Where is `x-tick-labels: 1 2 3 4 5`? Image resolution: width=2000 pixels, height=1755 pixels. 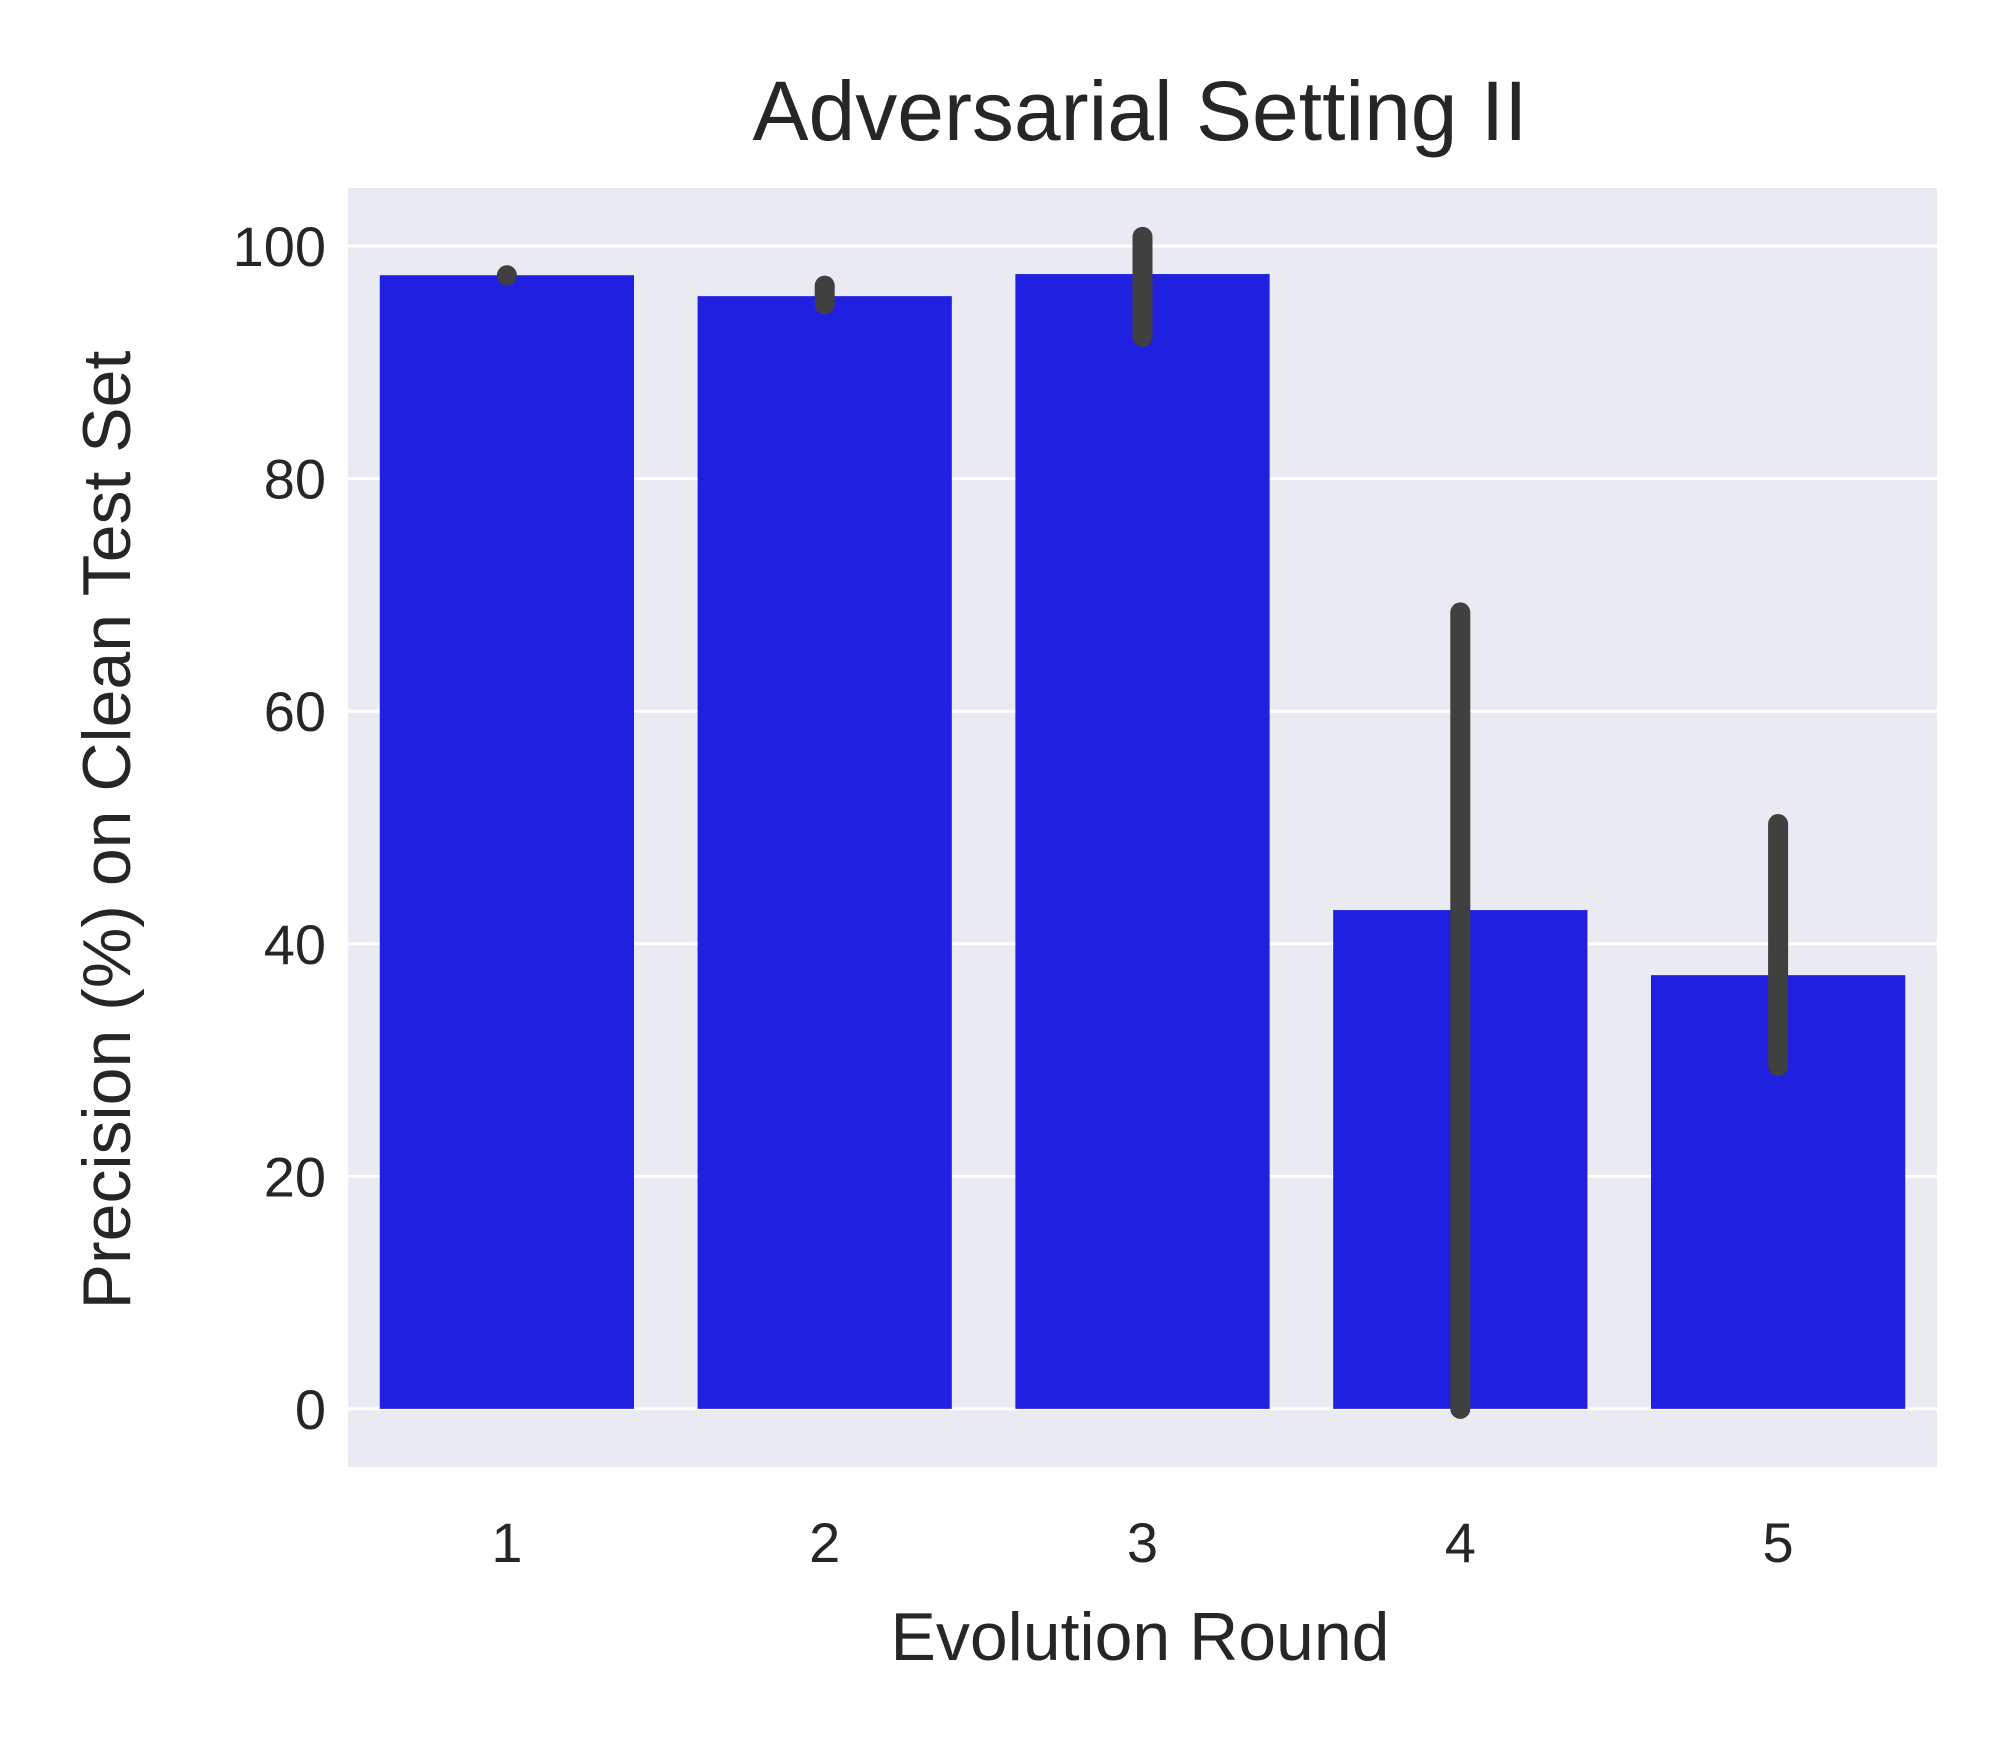 x-tick-labels: 1 2 3 4 5 is located at coordinates (1142, 1542).